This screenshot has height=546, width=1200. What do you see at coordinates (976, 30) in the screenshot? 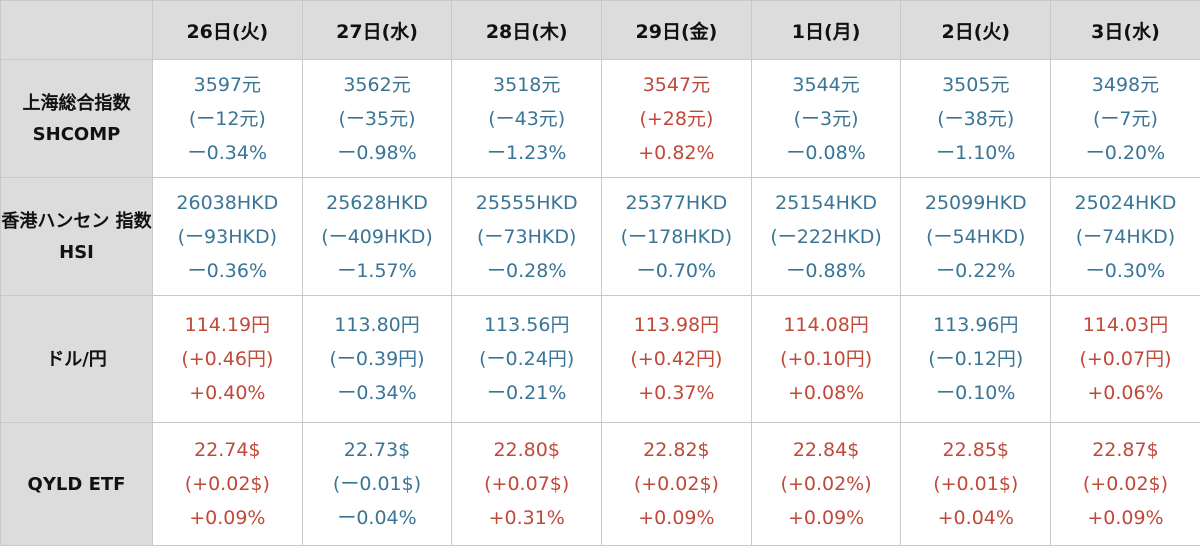
I see `day-header: 2日(火)` at bounding box center [976, 30].